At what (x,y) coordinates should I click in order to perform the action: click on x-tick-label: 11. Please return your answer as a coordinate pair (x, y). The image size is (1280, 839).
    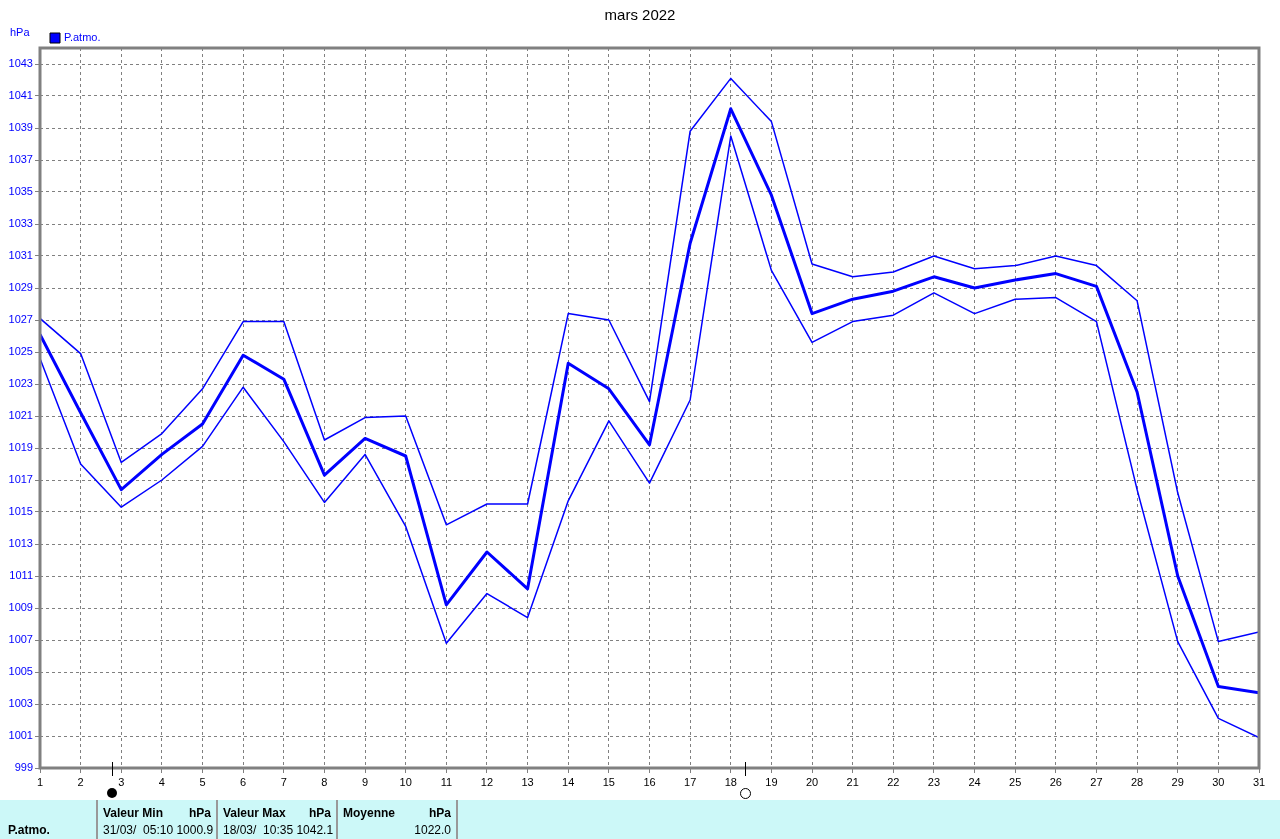
    Looking at the image, I should click on (446, 781).